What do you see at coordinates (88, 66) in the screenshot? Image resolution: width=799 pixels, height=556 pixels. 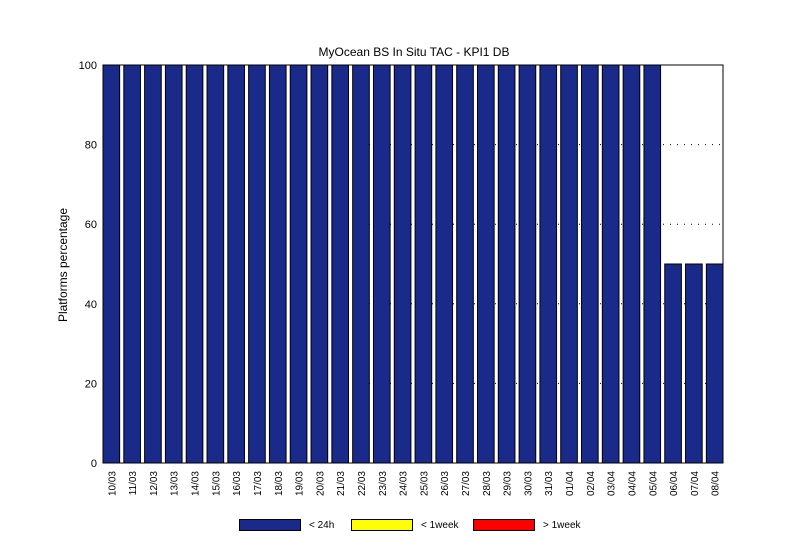 I see `y-tick-label: 100` at bounding box center [88, 66].